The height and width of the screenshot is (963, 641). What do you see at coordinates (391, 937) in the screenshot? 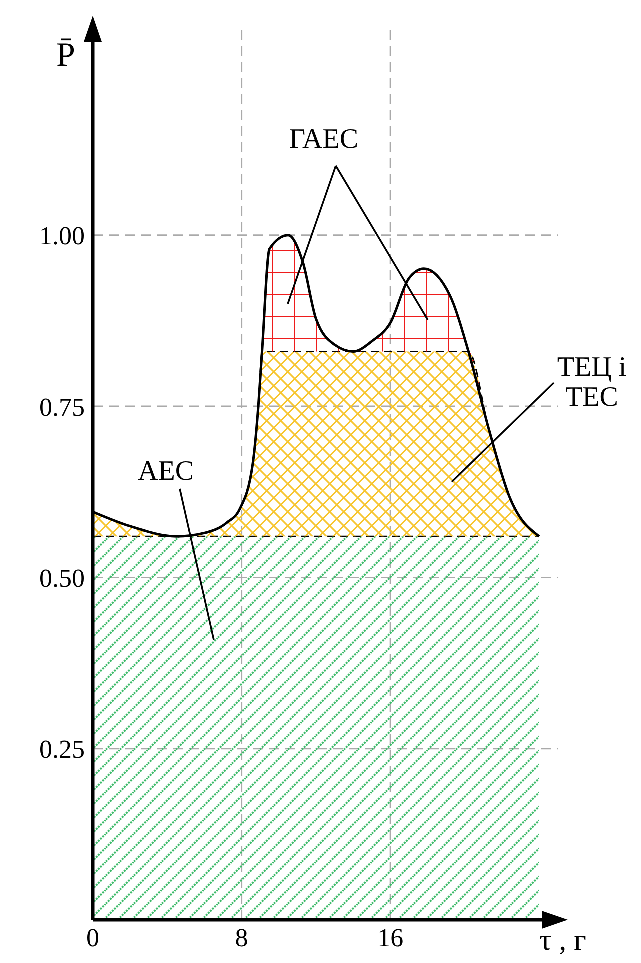
I see `x-tick-label: 16` at bounding box center [391, 937].